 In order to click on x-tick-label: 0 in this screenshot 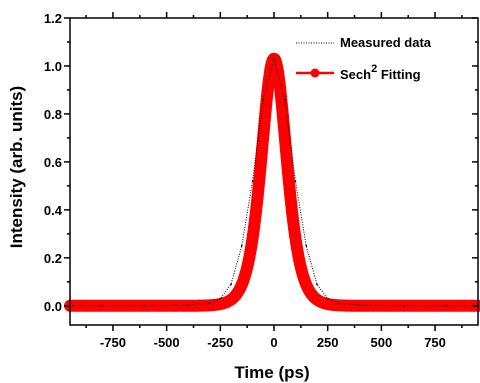, I will do `click(273, 342)`.